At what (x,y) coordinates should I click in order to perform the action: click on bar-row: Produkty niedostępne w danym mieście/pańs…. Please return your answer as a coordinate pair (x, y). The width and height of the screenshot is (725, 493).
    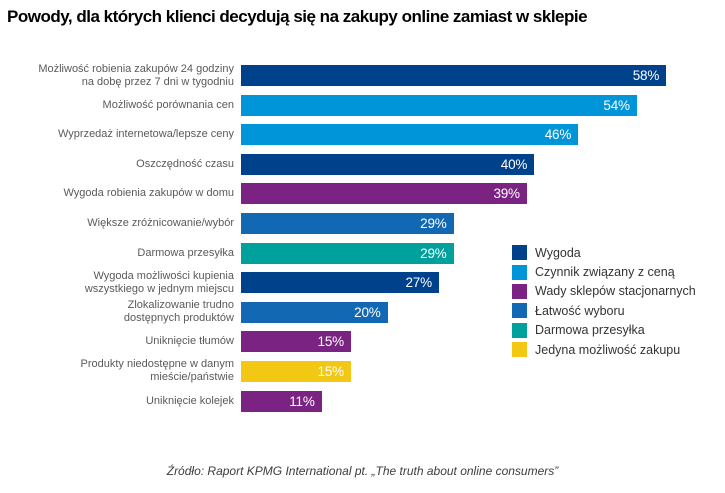
    Looking at the image, I should click on (362, 371).